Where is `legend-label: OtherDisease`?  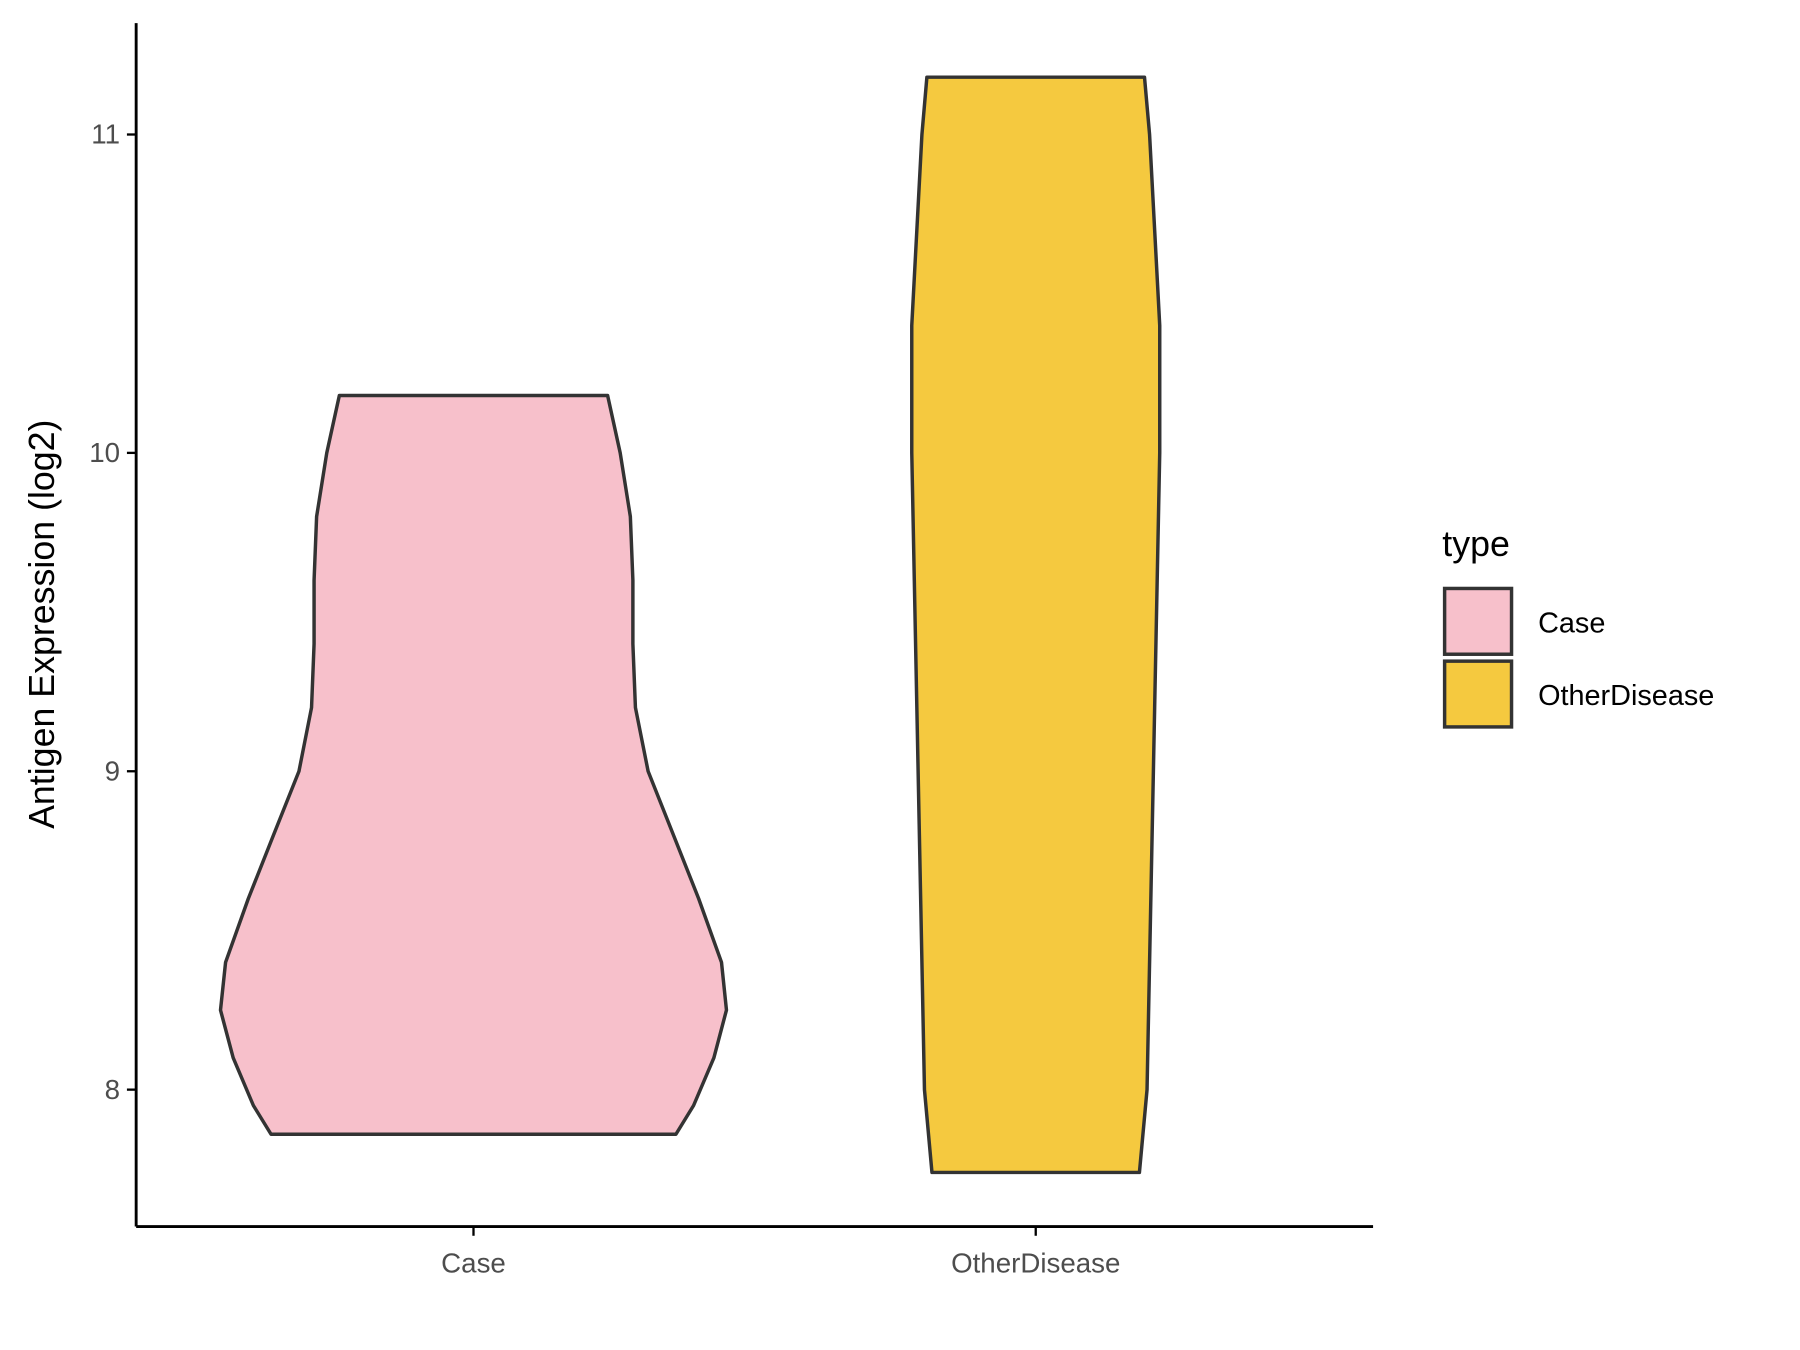 legend-label: OtherDisease is located at coordinates (1626, 696).